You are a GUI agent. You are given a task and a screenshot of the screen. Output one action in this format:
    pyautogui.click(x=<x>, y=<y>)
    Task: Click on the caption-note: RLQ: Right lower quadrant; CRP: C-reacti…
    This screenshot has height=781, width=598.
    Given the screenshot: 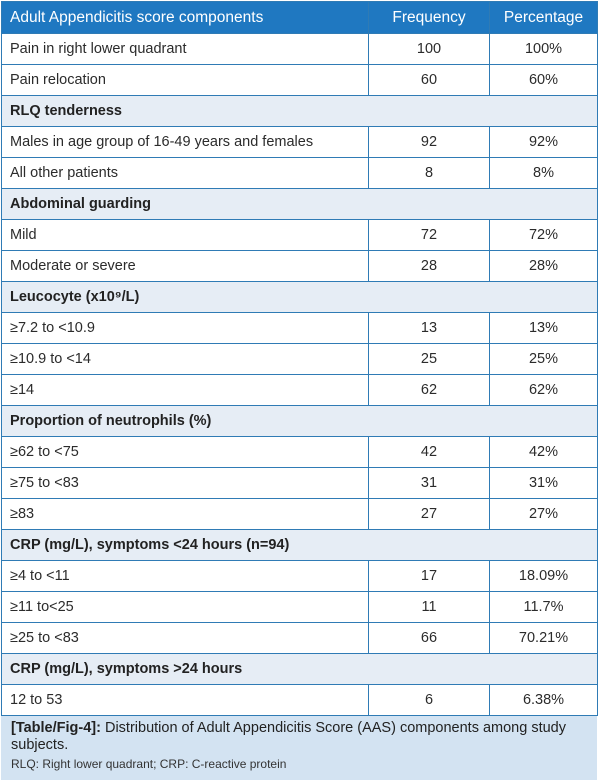 What is the action you would take?
    pyautogui.click(x=149, y=764)
    